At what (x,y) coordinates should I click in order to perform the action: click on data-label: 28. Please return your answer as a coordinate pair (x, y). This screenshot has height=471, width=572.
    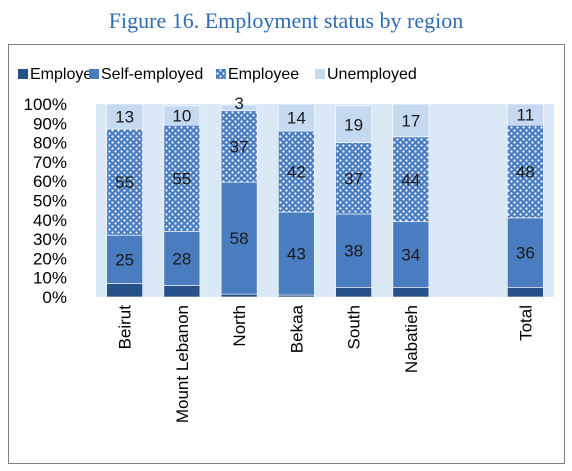
    Looking at the image, I should click on (181, 258).